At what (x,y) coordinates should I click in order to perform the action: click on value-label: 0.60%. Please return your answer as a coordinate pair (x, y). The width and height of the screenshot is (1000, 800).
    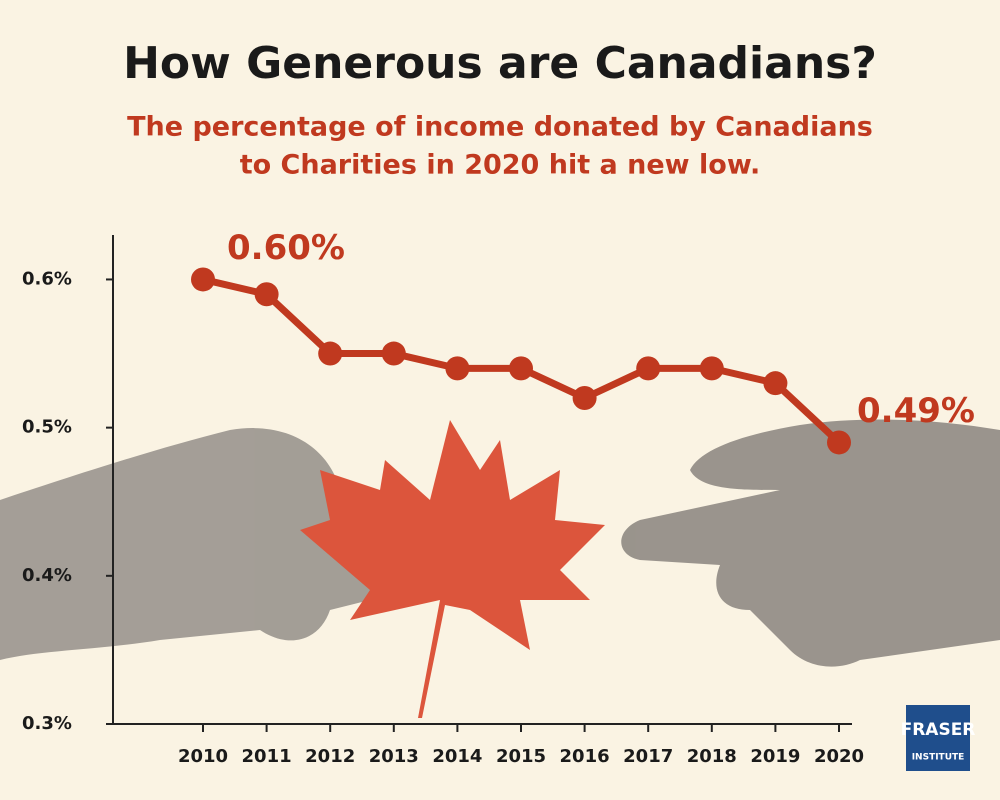
    Looking at the image, I should click on (286, 248).